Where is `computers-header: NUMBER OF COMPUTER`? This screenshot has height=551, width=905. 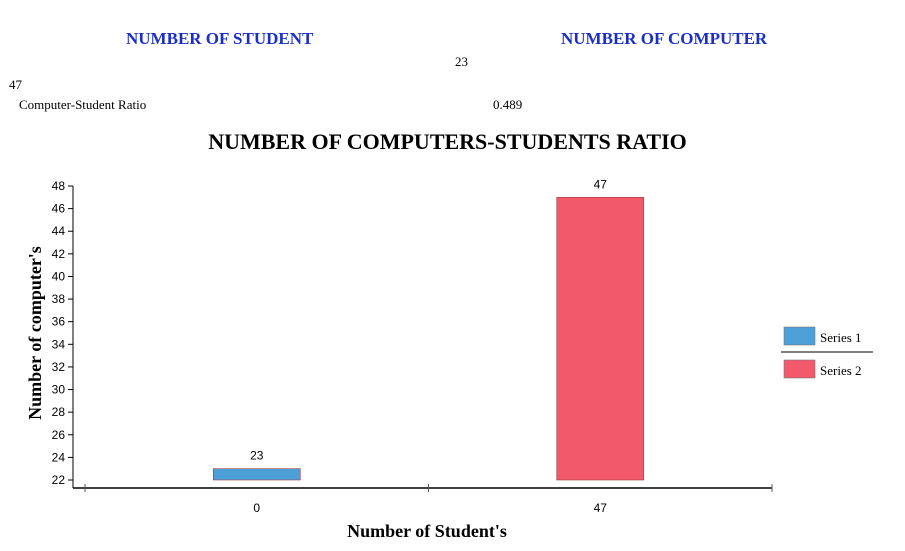 computers-header: NUMBER OF COMPUTER is located at coordinates (664, 38).